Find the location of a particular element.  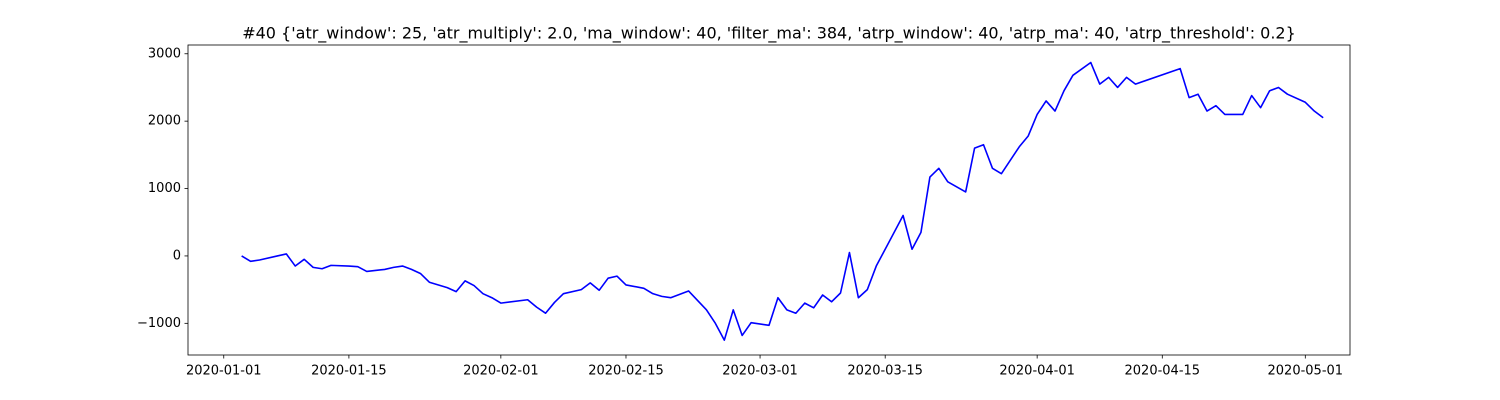

y-tick-label: −1000 is located at coordinates (159, 323).